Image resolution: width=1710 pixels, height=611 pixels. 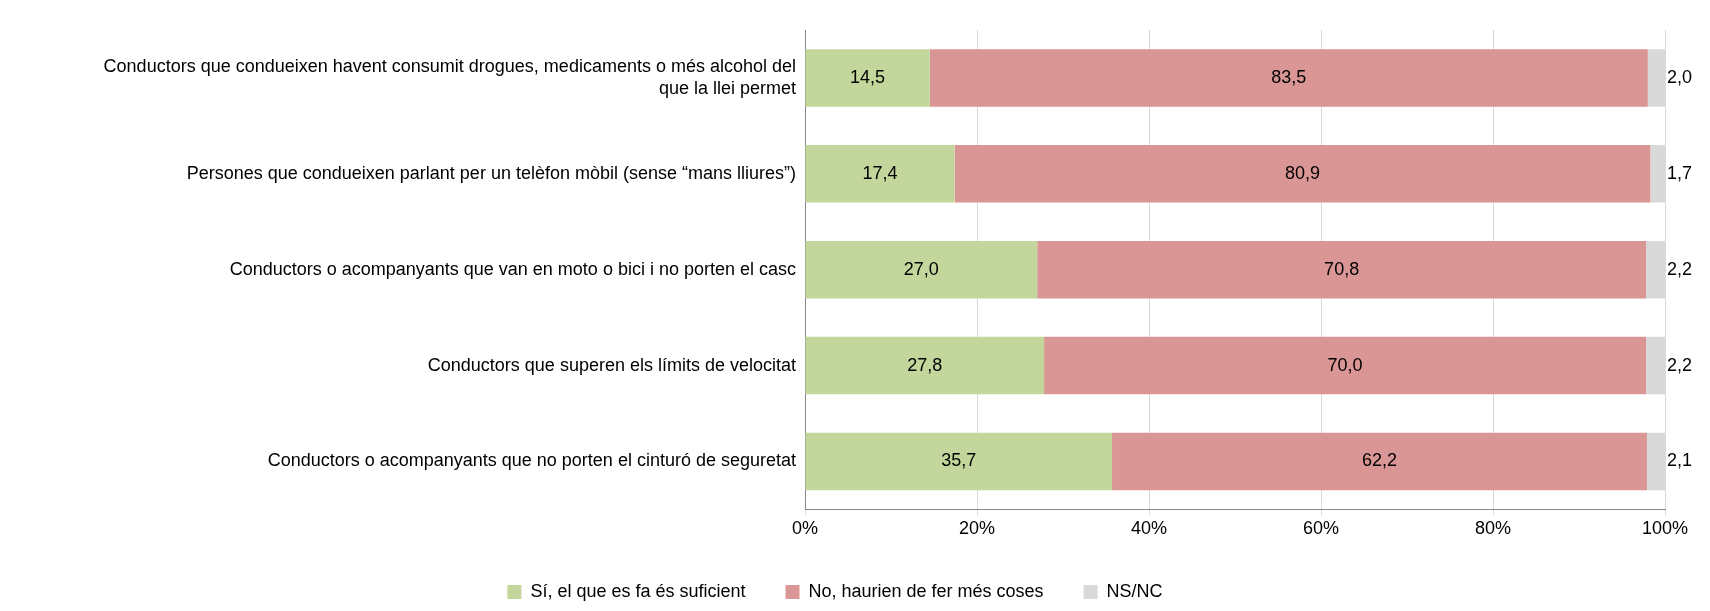 What do you see at coordinates (531, 460) in the screenshot?
I see `y-tick-label: Conductors o acompanyants que no porten el cinturó de seguretat` at bounding box center [531, 460].